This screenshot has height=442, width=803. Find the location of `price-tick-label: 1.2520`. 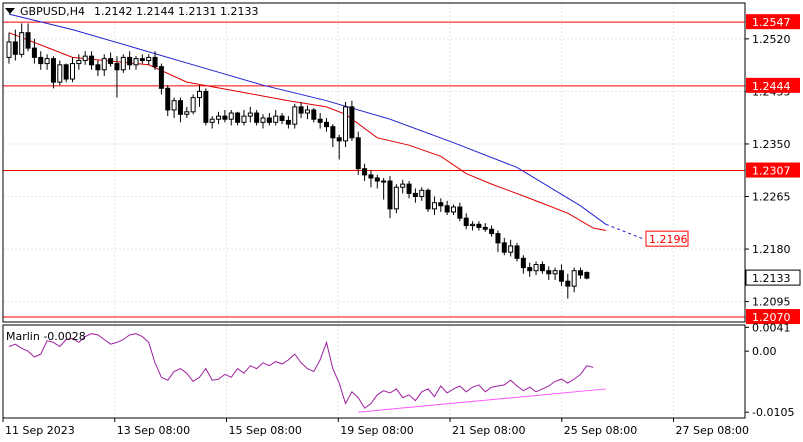

price-tick-label: 1.2520 is located at coordinates (771, 39).